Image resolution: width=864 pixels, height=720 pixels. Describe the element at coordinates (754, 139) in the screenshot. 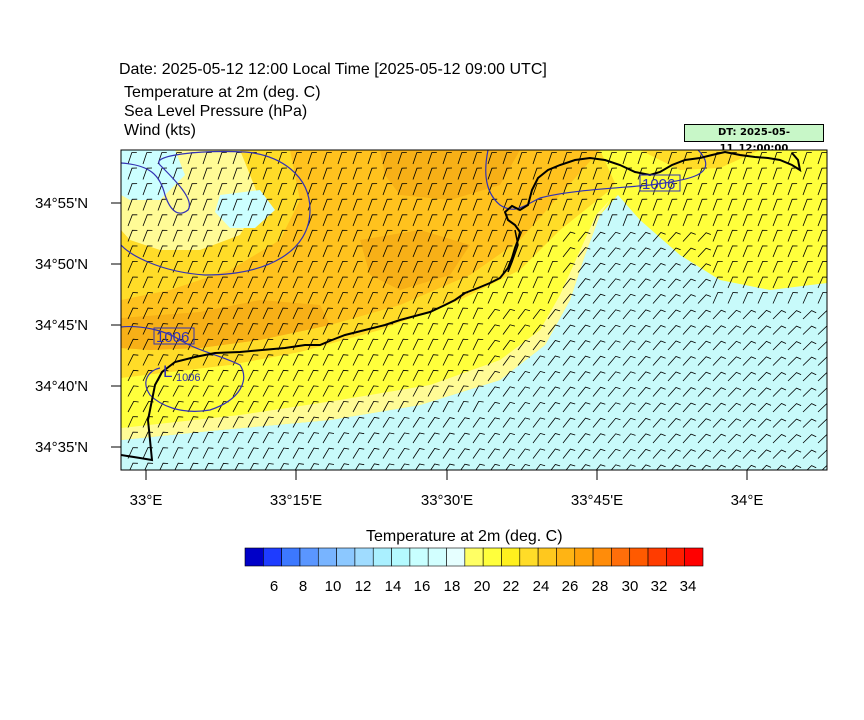

I see `init-time-badge: DT: 2025-05-11_12:00:00` at that location.